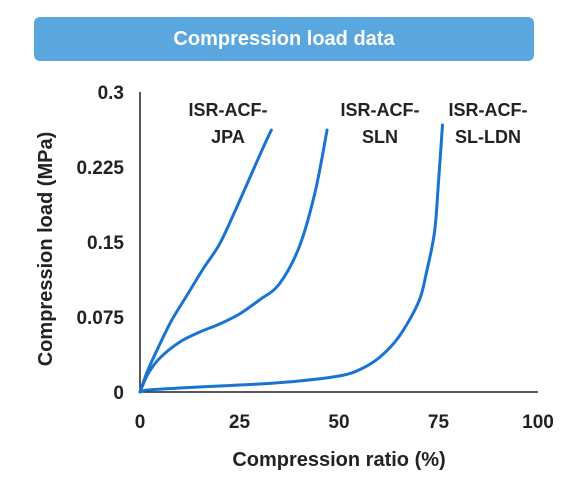 This screenshot has height=490, width=572. What do you see at coordinates (380, 137) in the screenshot?
I see `series-label-isr-acf-sln: SLN` at bounding box center [380, 137].